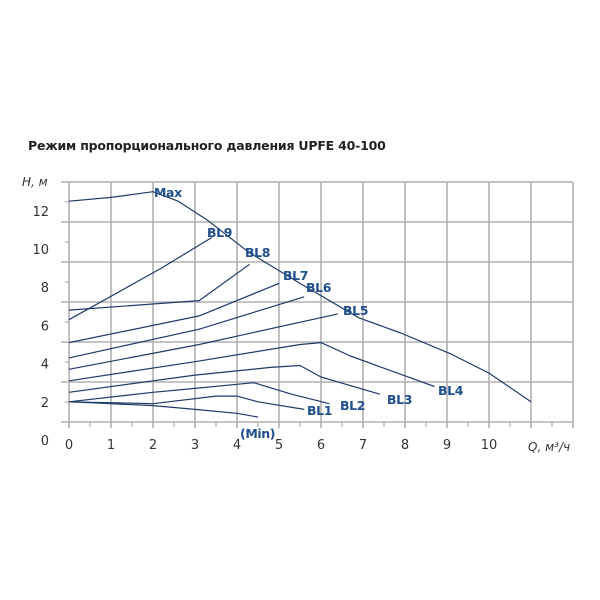 The image size is (600, 600). I want to click on curve-label: BL8, so click(257, 252).